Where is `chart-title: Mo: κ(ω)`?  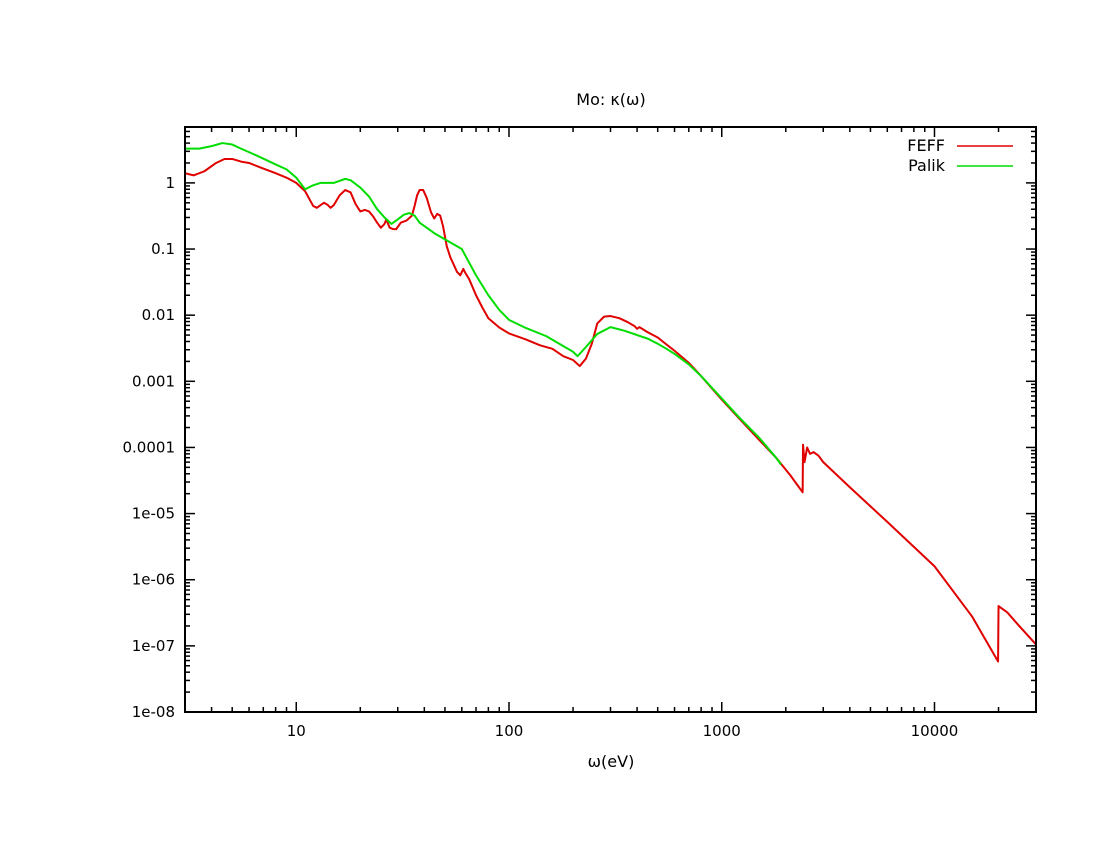 chart-title: Mo: κ(ω) is located at coordinates (610, 99).